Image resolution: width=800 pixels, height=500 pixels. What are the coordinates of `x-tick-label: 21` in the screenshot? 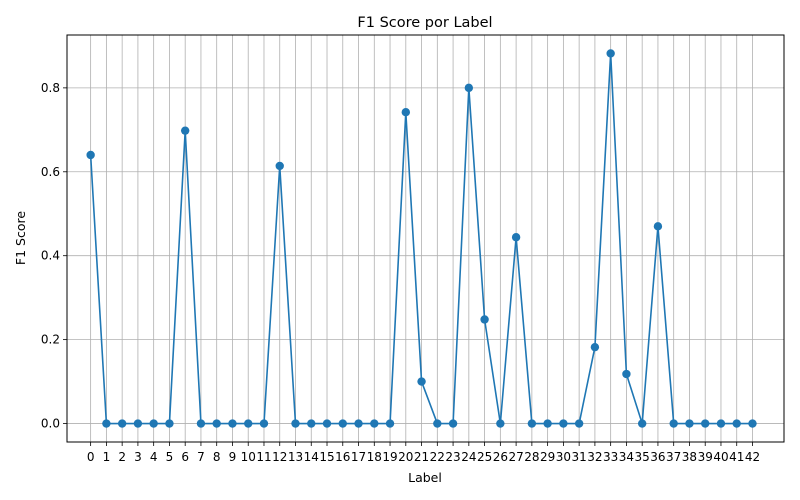 It's located at (421, 457).